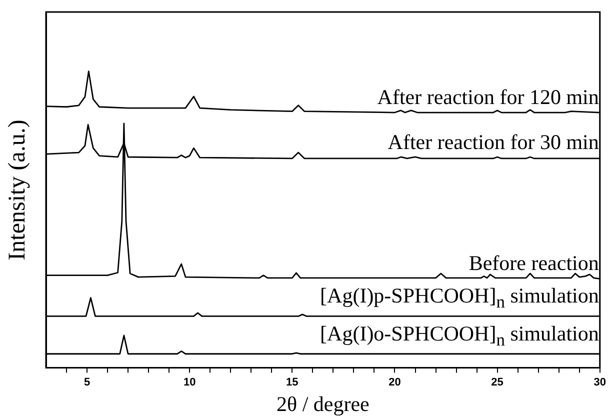 The image size is (609, 418). Describe the element at coordinates (497, 382) in the screenshot. I see `x-tick-label: 25` at that location.